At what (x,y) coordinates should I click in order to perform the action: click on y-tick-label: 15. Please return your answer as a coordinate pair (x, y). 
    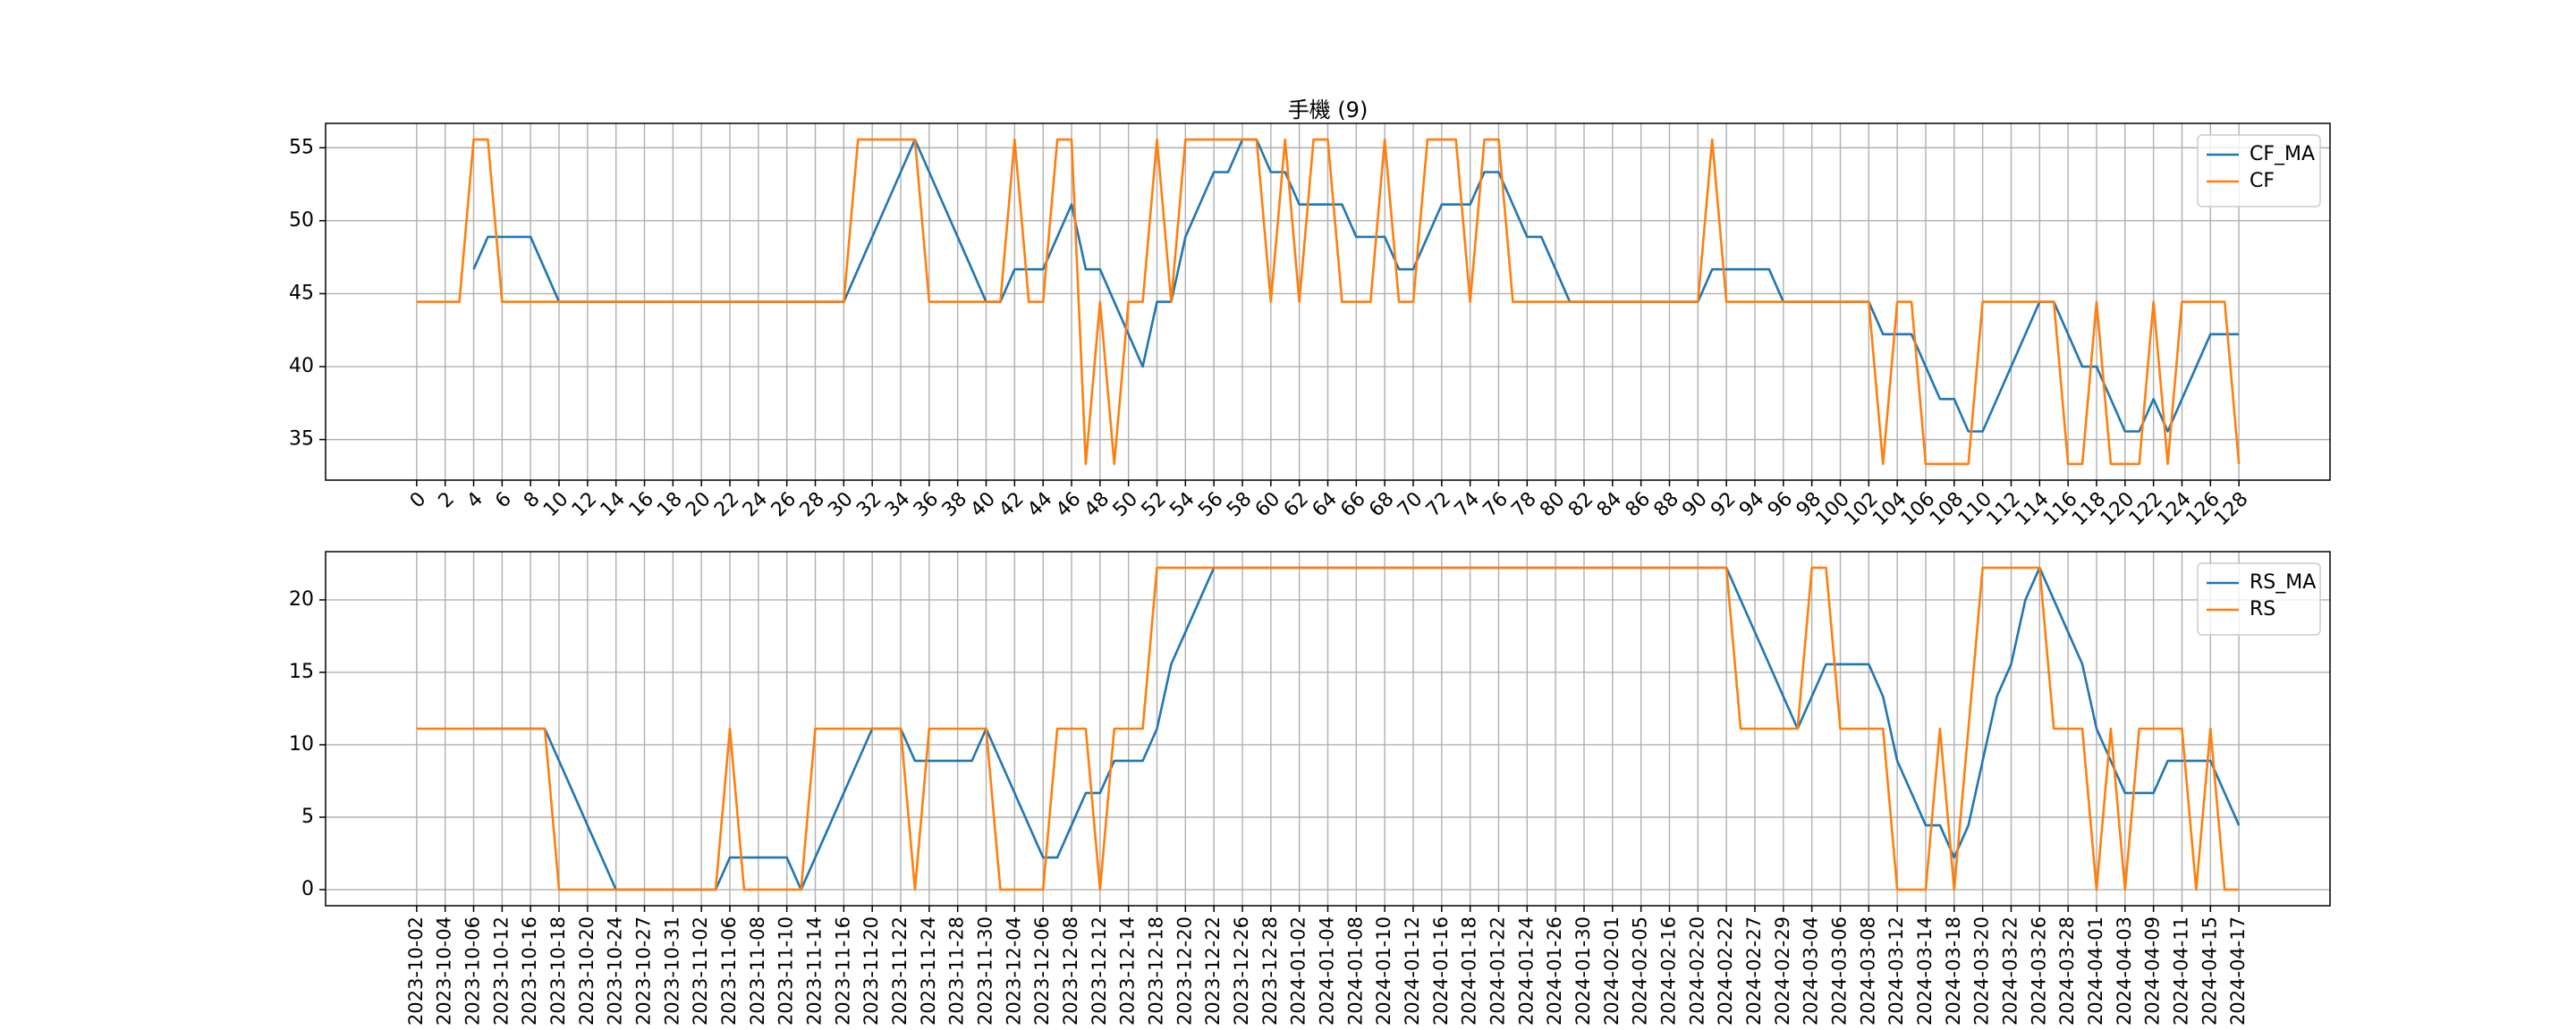
    Looking at the image, I should click on (301, 672).